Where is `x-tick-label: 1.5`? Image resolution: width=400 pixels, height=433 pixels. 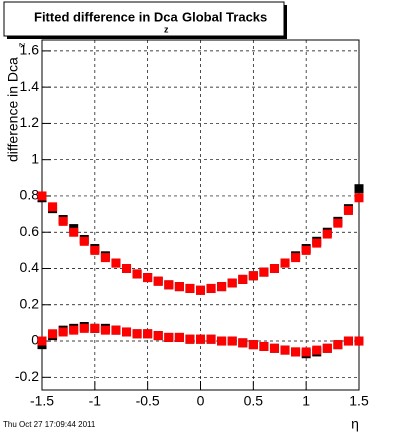
x-tick-label: 1.5 is located at coordinates (359, 401).